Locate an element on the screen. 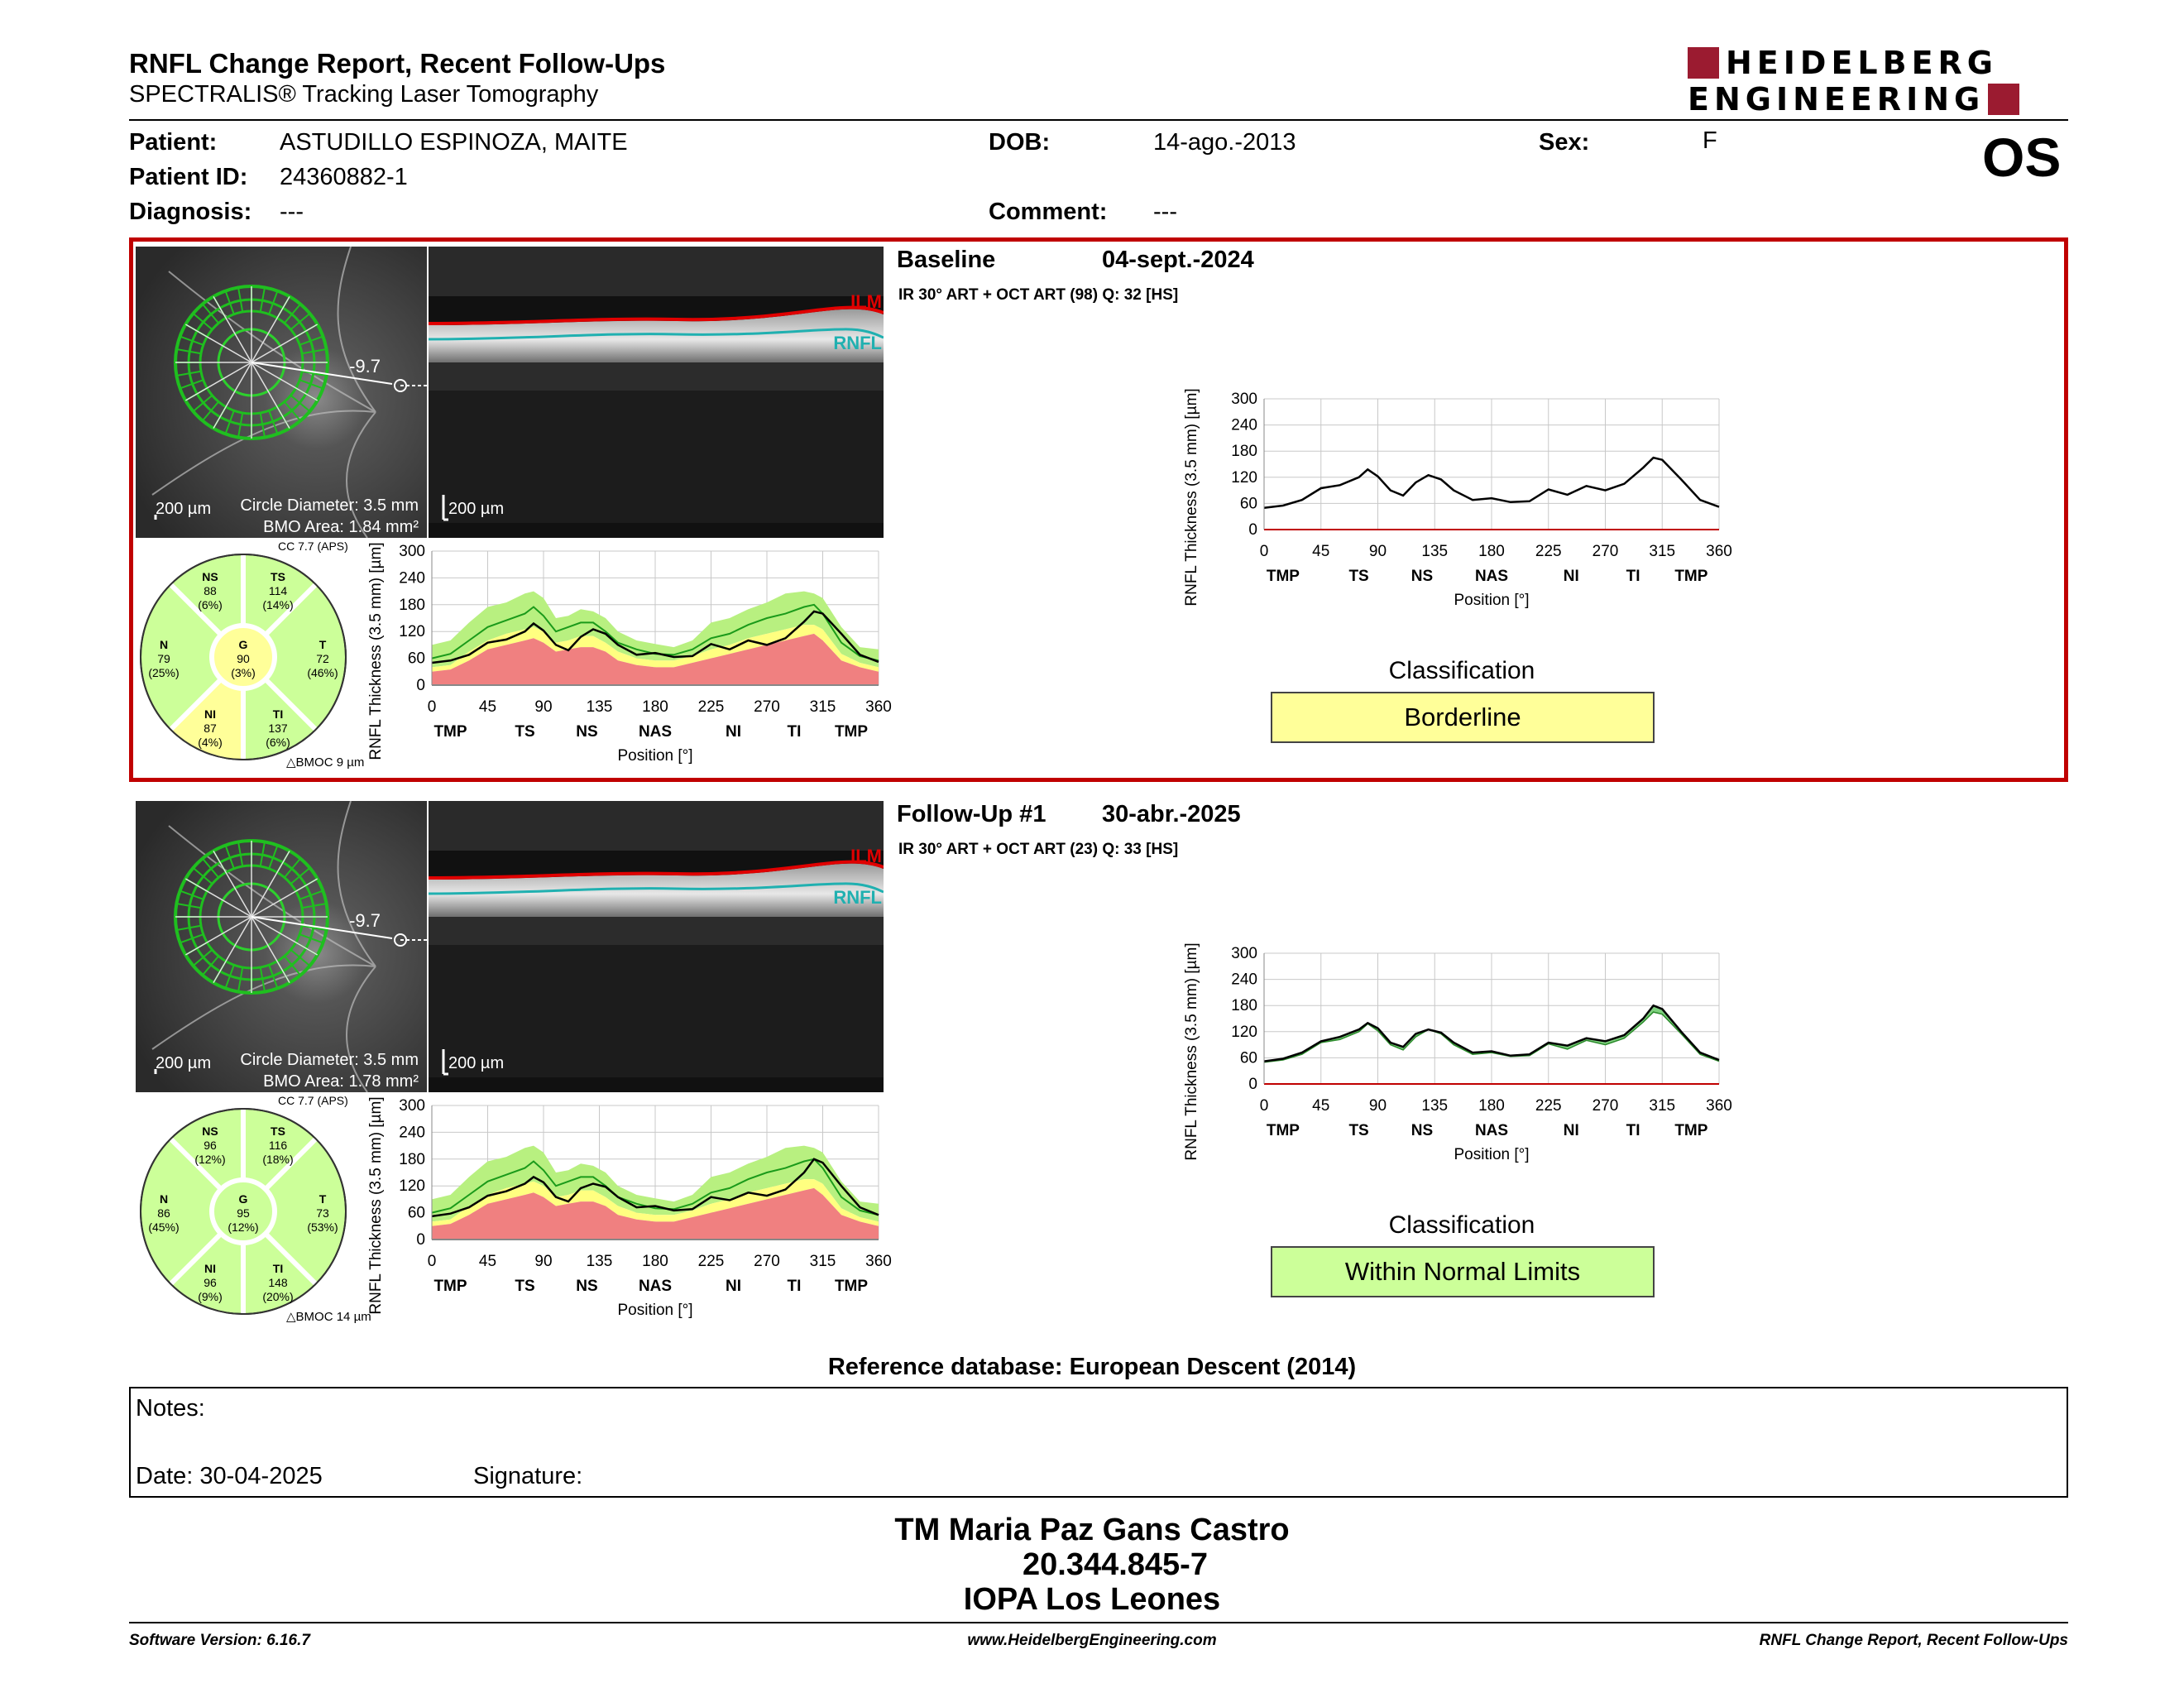 This screenshot has width=2184, height=1688. sector-ti-value: 137 is located at coordinates (278, 728).